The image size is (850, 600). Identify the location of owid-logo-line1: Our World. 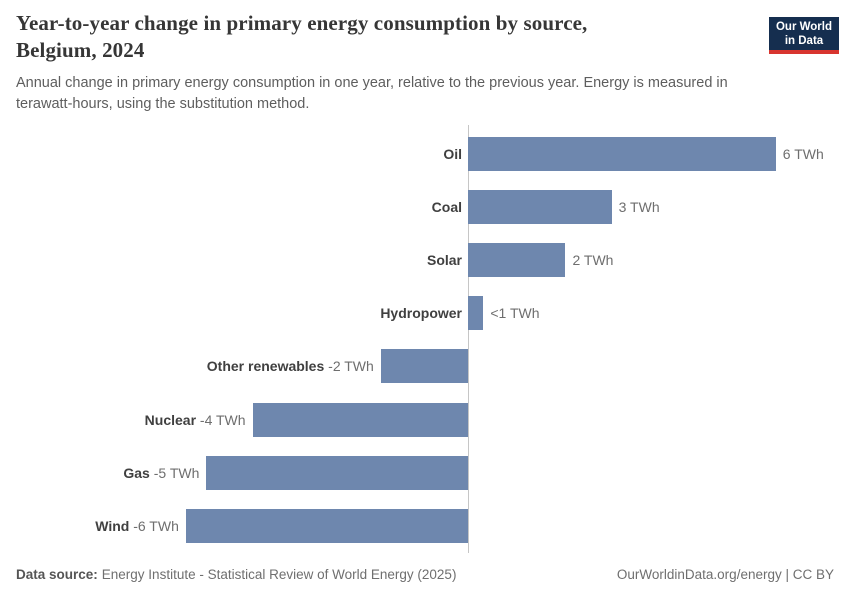
(803, 27).